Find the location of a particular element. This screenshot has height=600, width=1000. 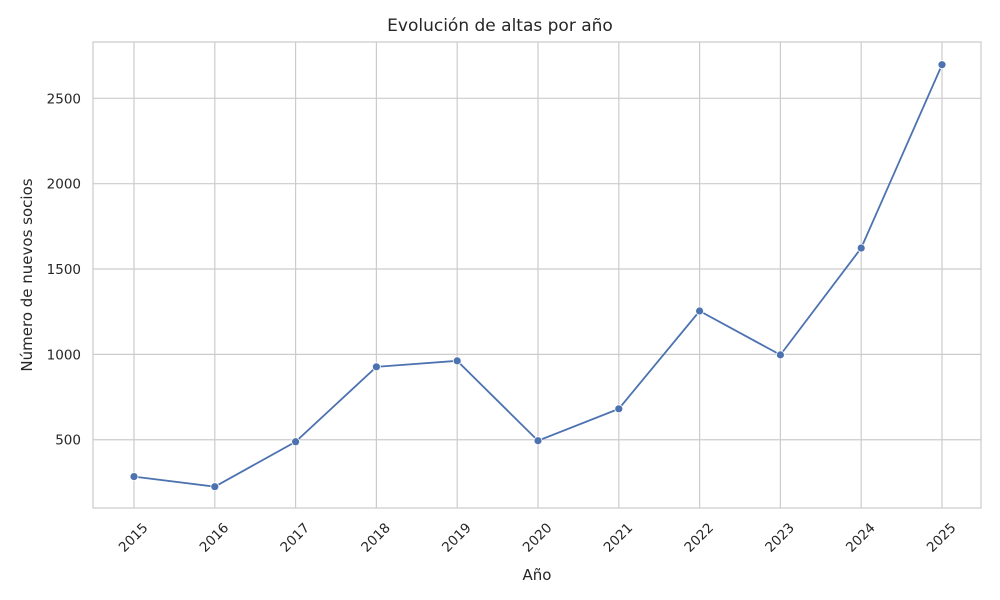

x-tick-label: 2017 is located at coordinates (295, 538).